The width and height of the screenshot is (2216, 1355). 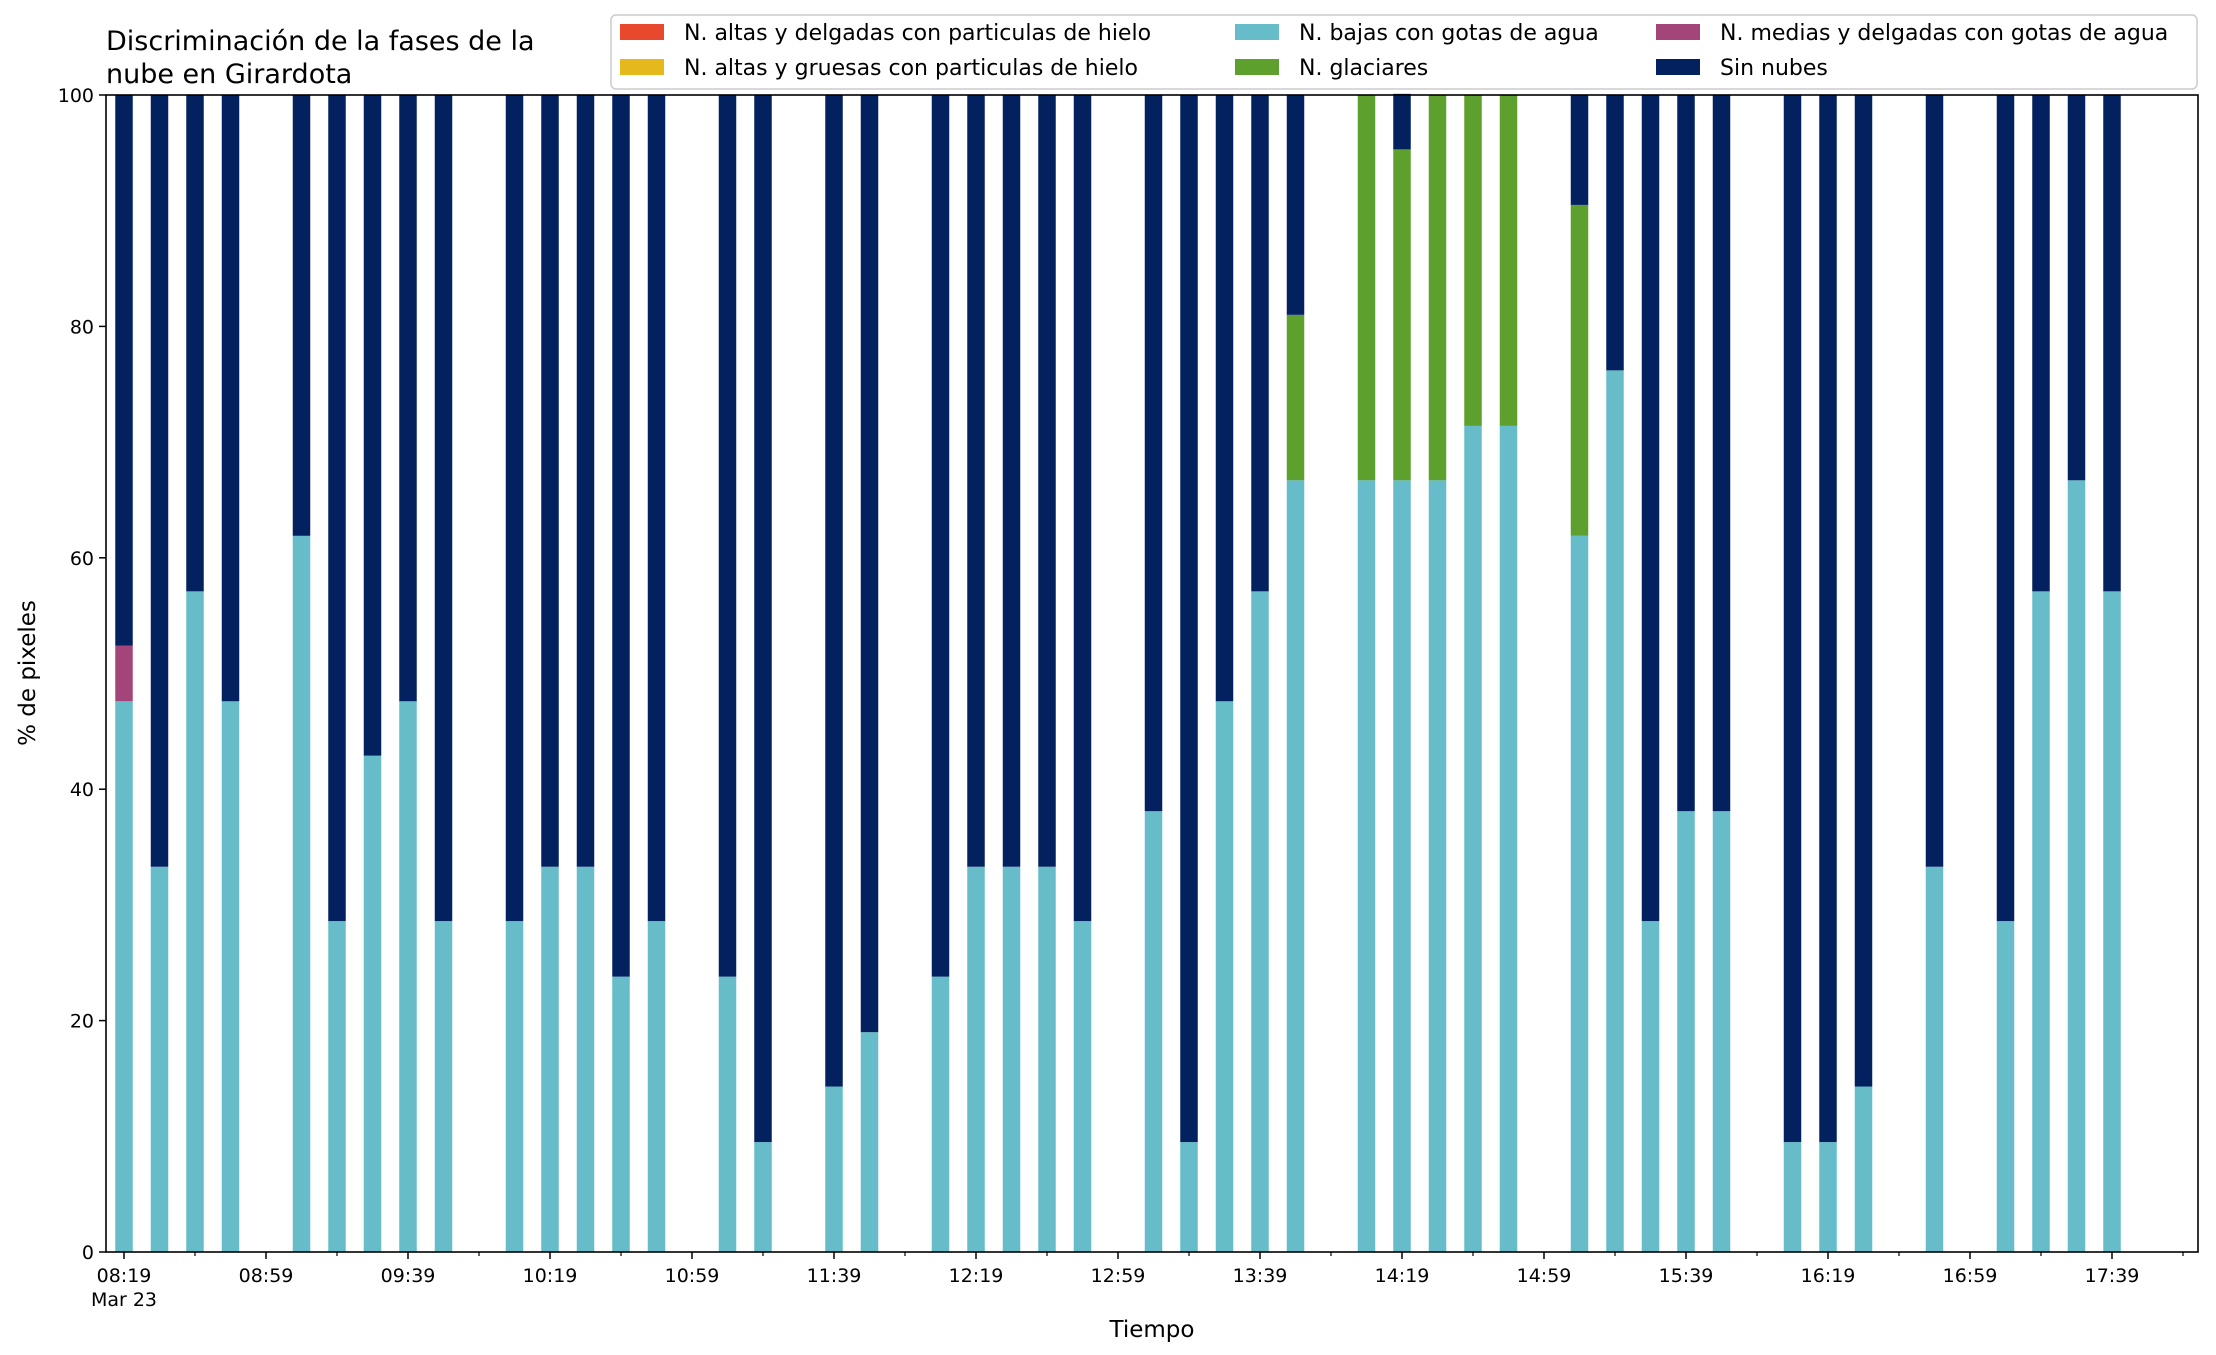 What do you see at coordinates (1544, 1276) in the screenshot?
I see `x-tick-label-1459: 14:59` at bounding box center [1544, 1276].